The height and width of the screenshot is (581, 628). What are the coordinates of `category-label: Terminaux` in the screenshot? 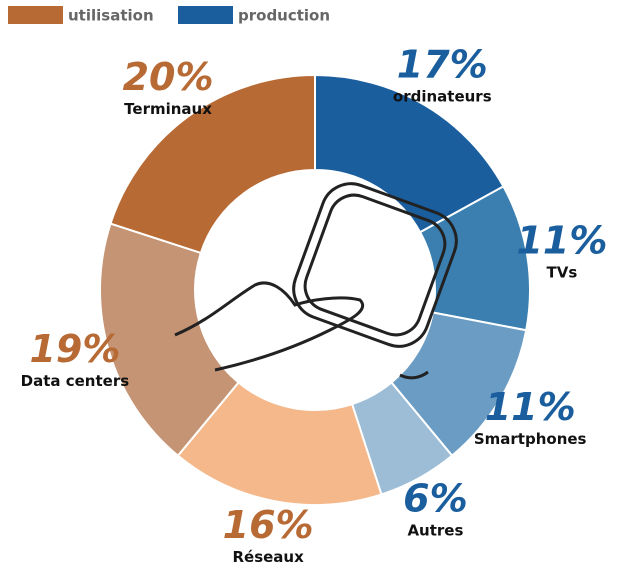 It's located at (168, 109).